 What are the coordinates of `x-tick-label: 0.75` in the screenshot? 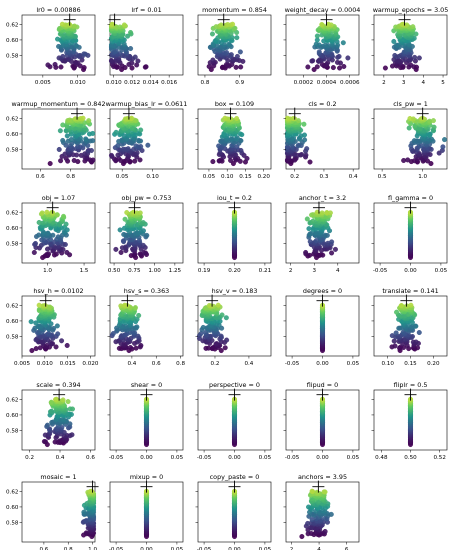 It's located at (134, 271).